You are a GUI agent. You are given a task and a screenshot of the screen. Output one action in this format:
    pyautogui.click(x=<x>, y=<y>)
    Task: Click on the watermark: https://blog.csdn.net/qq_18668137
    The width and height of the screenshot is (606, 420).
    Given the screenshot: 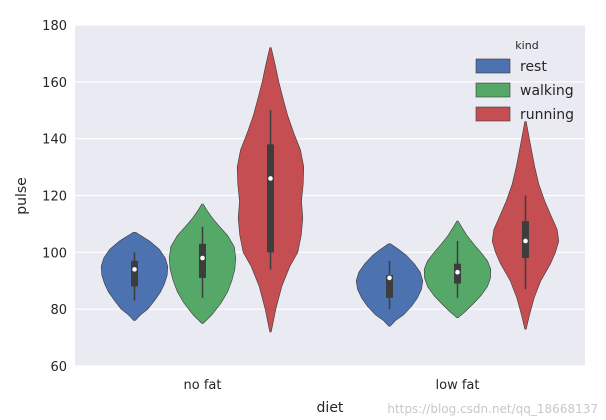 What is the action you would take?
    pyautogui.click(x=492, y=409)
    